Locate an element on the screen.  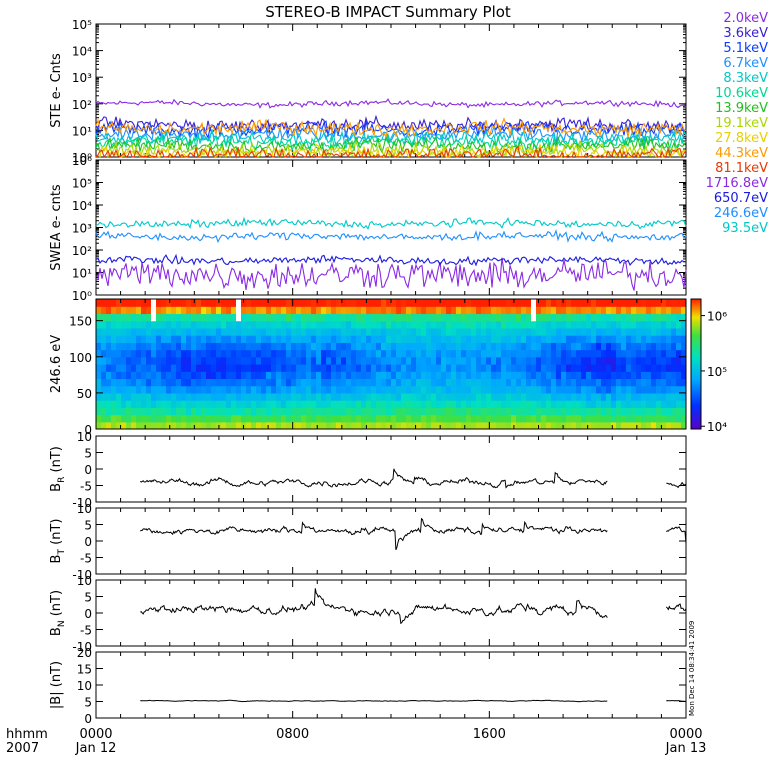
field-line is located at coordinates (676, 535).